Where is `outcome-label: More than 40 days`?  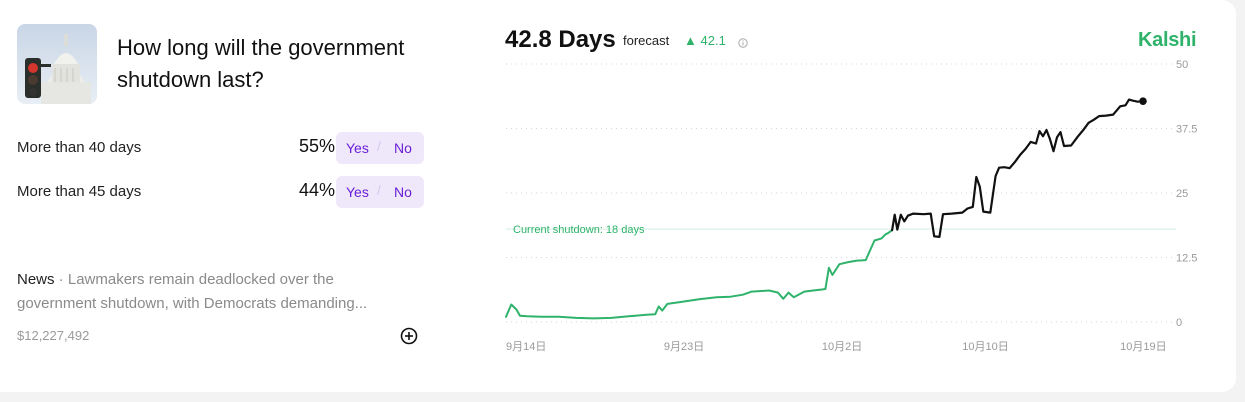
outcome-label: More than 40 days is located at coordinates (79, 147).